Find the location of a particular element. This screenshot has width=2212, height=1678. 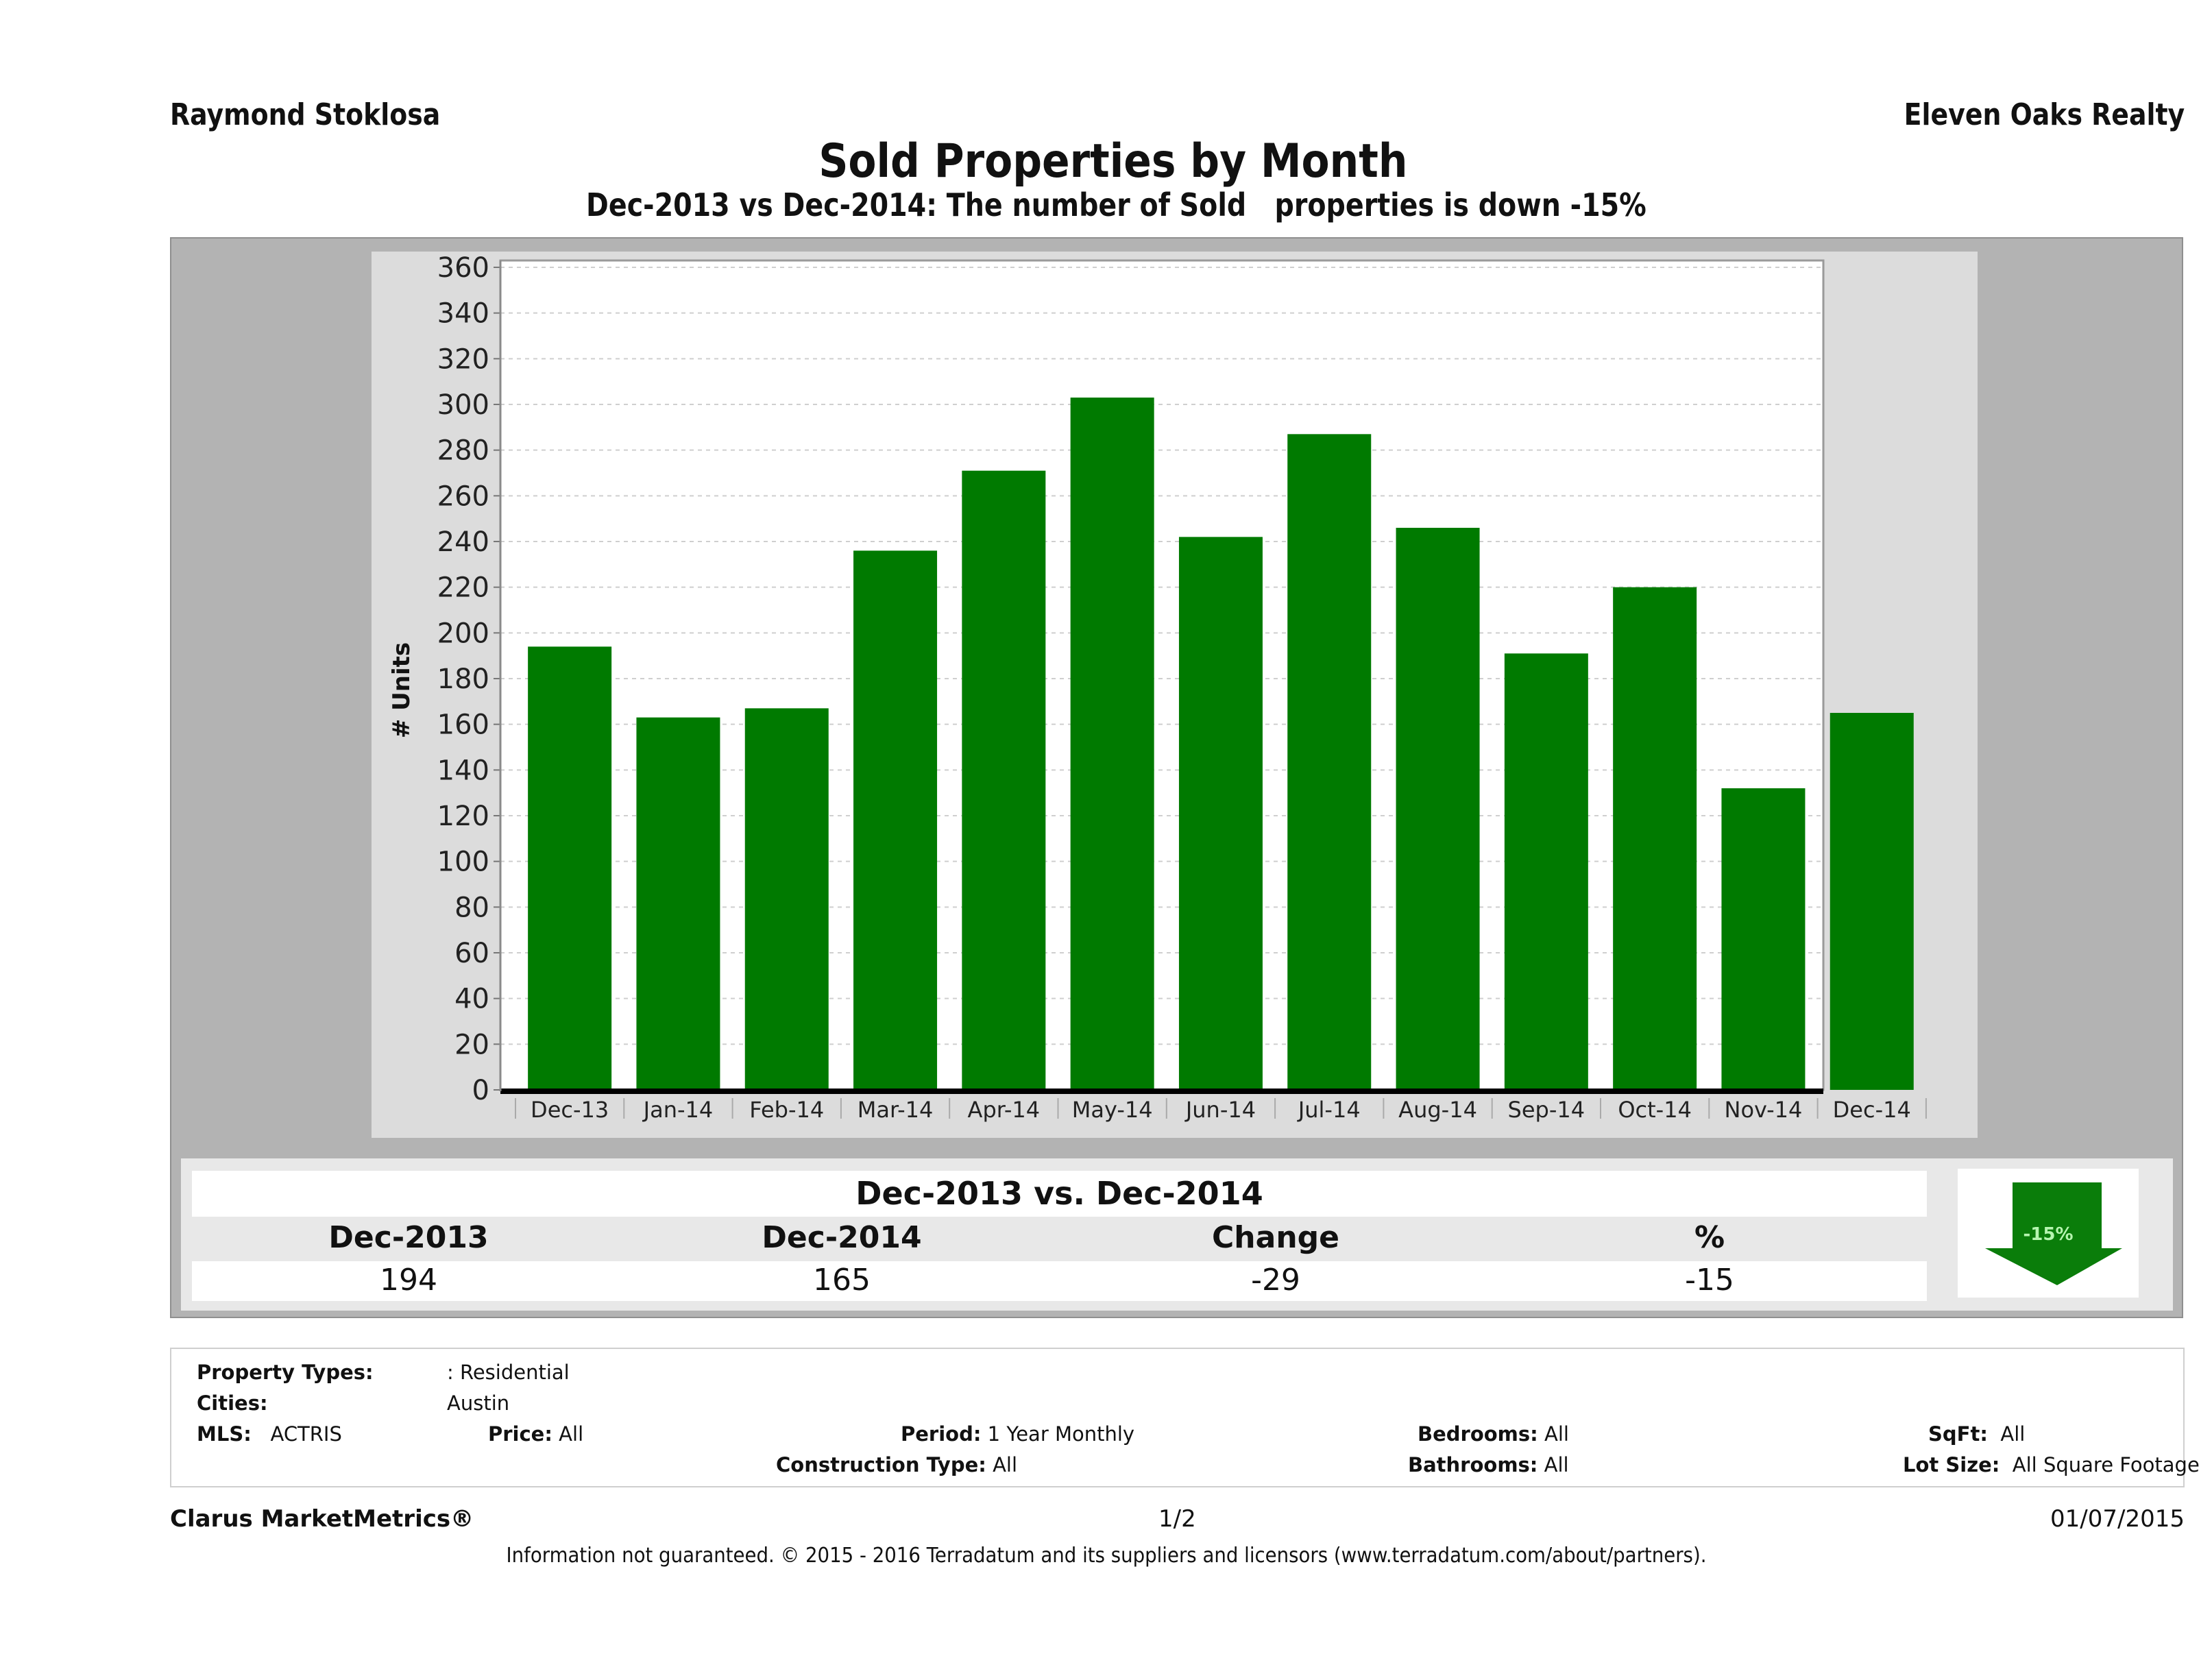

brokerage-name: Eleven Oaks Realty is located at coordinates (2044, 114).